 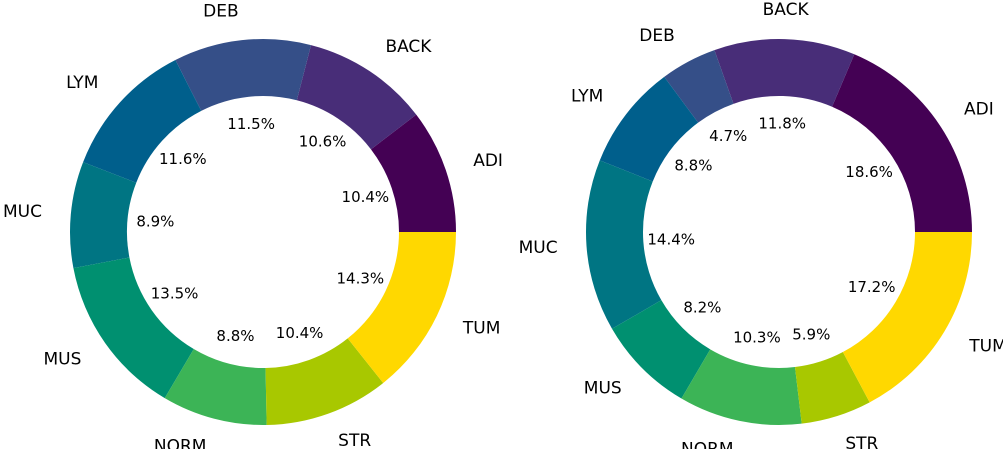 I want to click on value-label: 18.6%, so click(x=869, y=172).